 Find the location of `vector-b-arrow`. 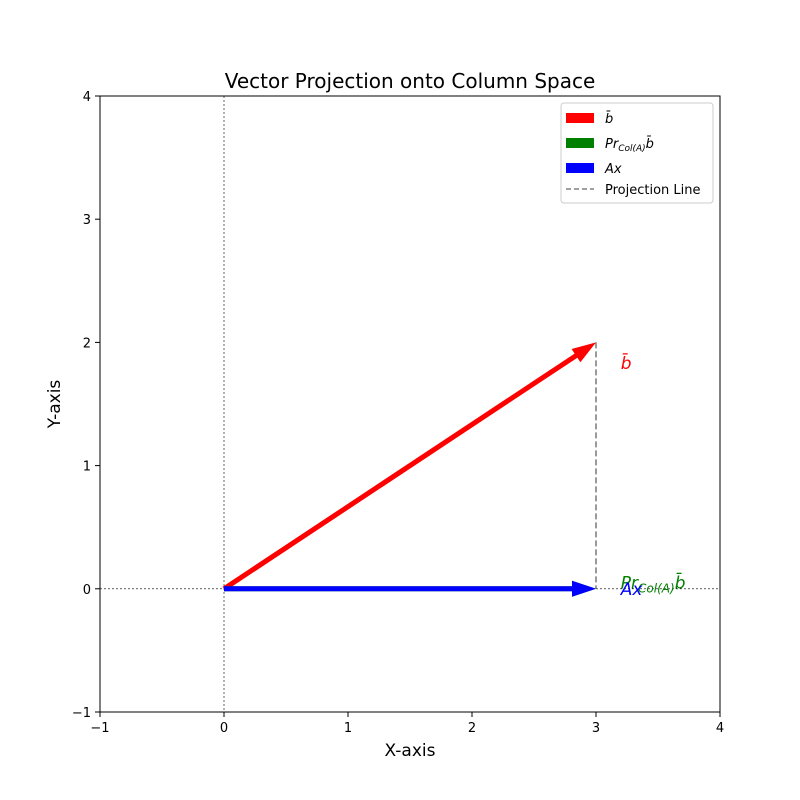

vector-b-arrow is located at coordinates (409, 466).